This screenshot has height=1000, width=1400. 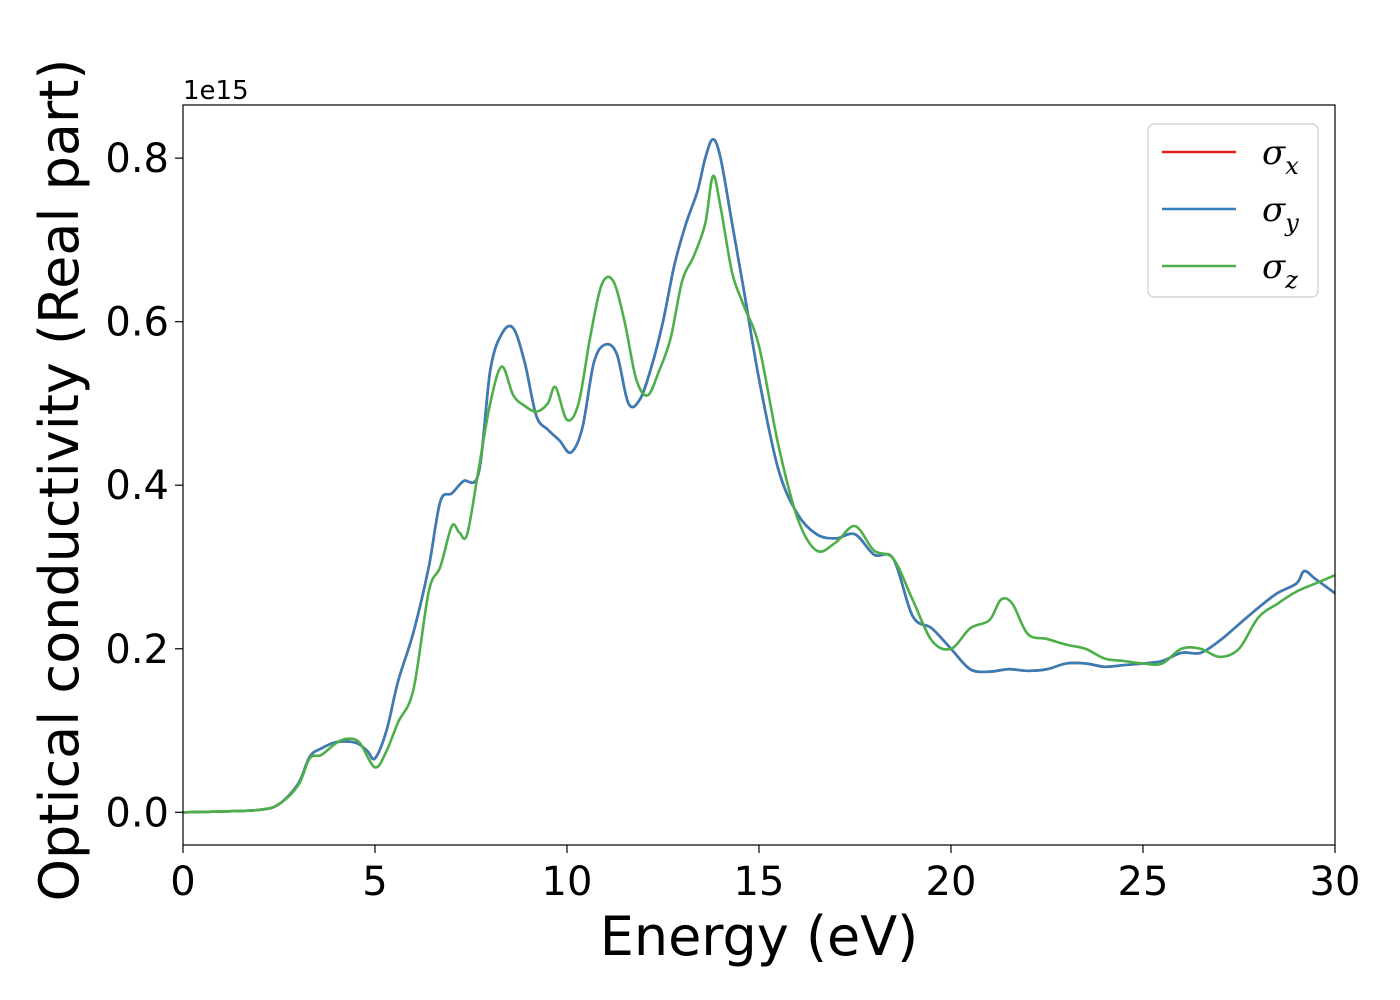 I want to click on y-tick-label: 0.6, so click(x=137, y=323).